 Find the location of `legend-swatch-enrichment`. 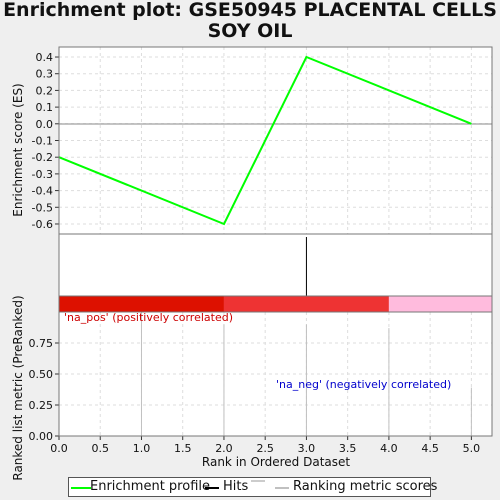

legend-swatch-enrichment is located at coordinates (81, 488).